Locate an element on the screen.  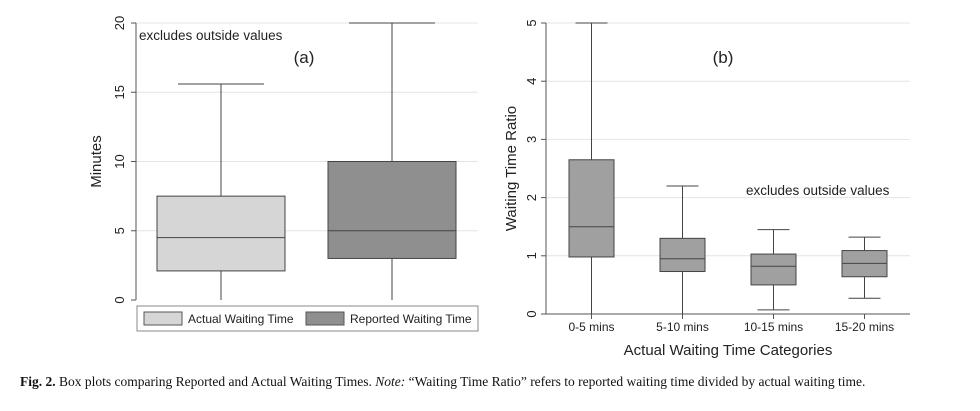
panel-b-y-axis-label: Waiting Time Ratio is located at coordinates (511, 168).